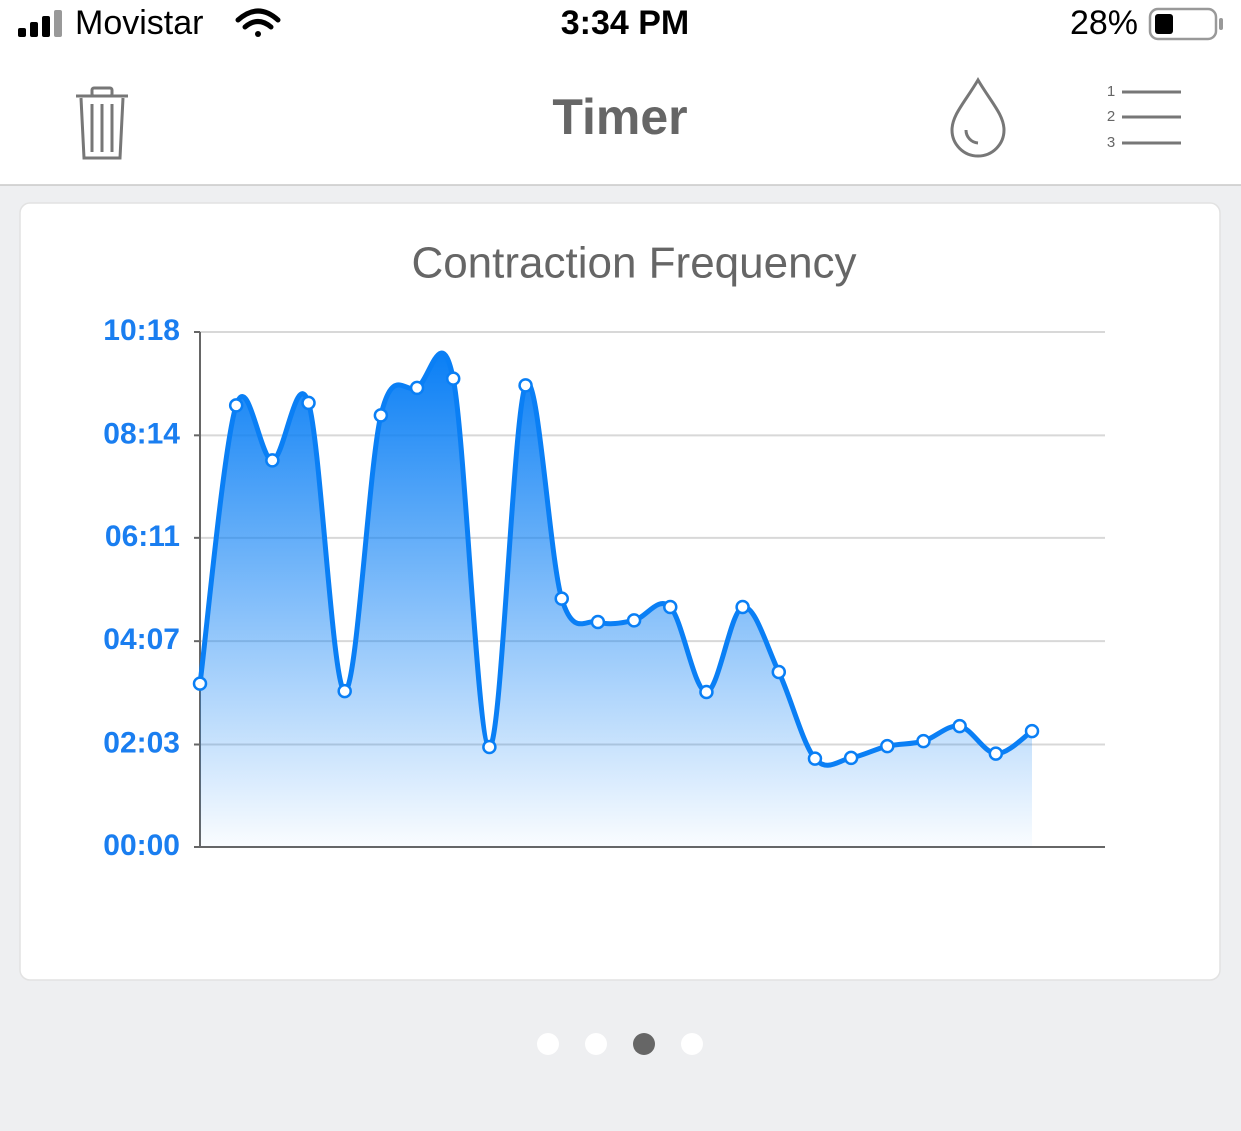 The width and height of the screenshot is (1241, 1131). Describe the element at coordinates (141, 639) in the screenshot. I see `y-tick-label: 04:07` at that location.